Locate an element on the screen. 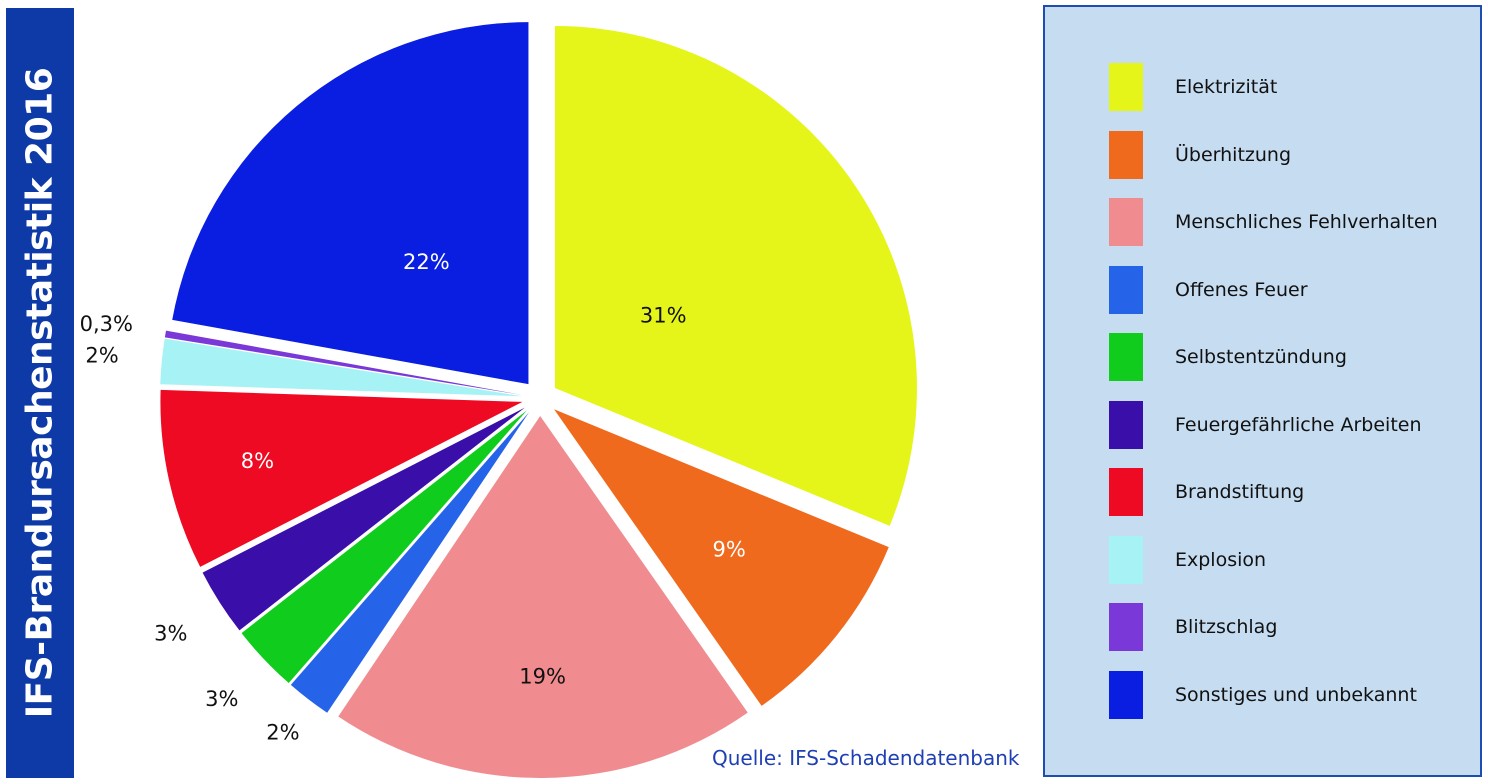  data-label-feuergefaehrliche-arbeiten: 3% is located at coordinates (170, 634).